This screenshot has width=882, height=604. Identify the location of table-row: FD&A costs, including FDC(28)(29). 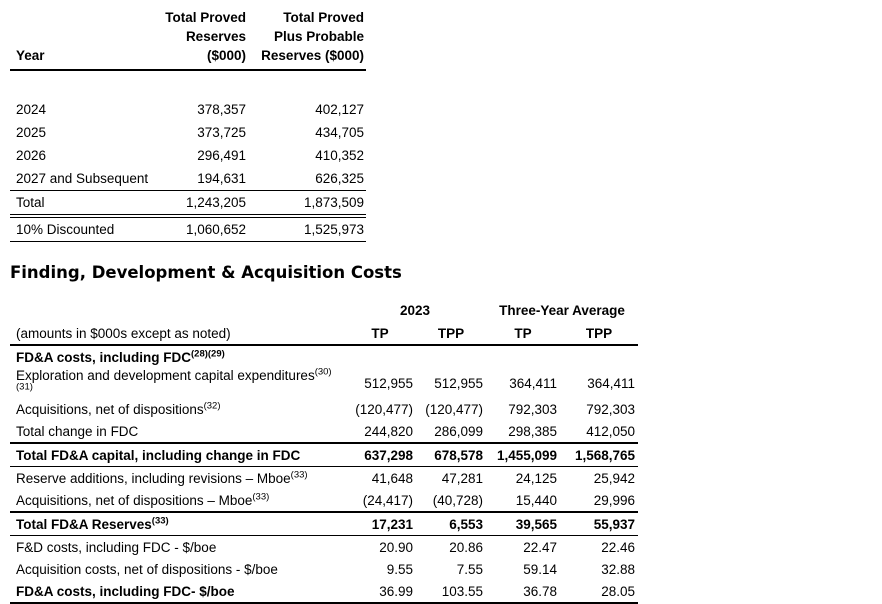
(324, 356).